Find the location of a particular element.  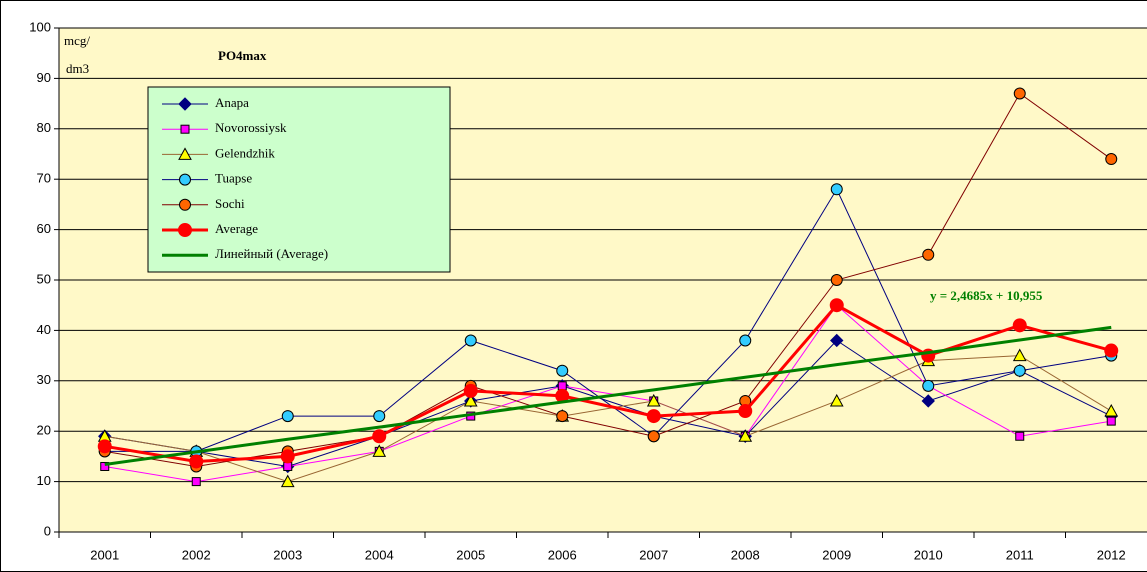

legend-label: Sochi is located at coordinates (230, 203).